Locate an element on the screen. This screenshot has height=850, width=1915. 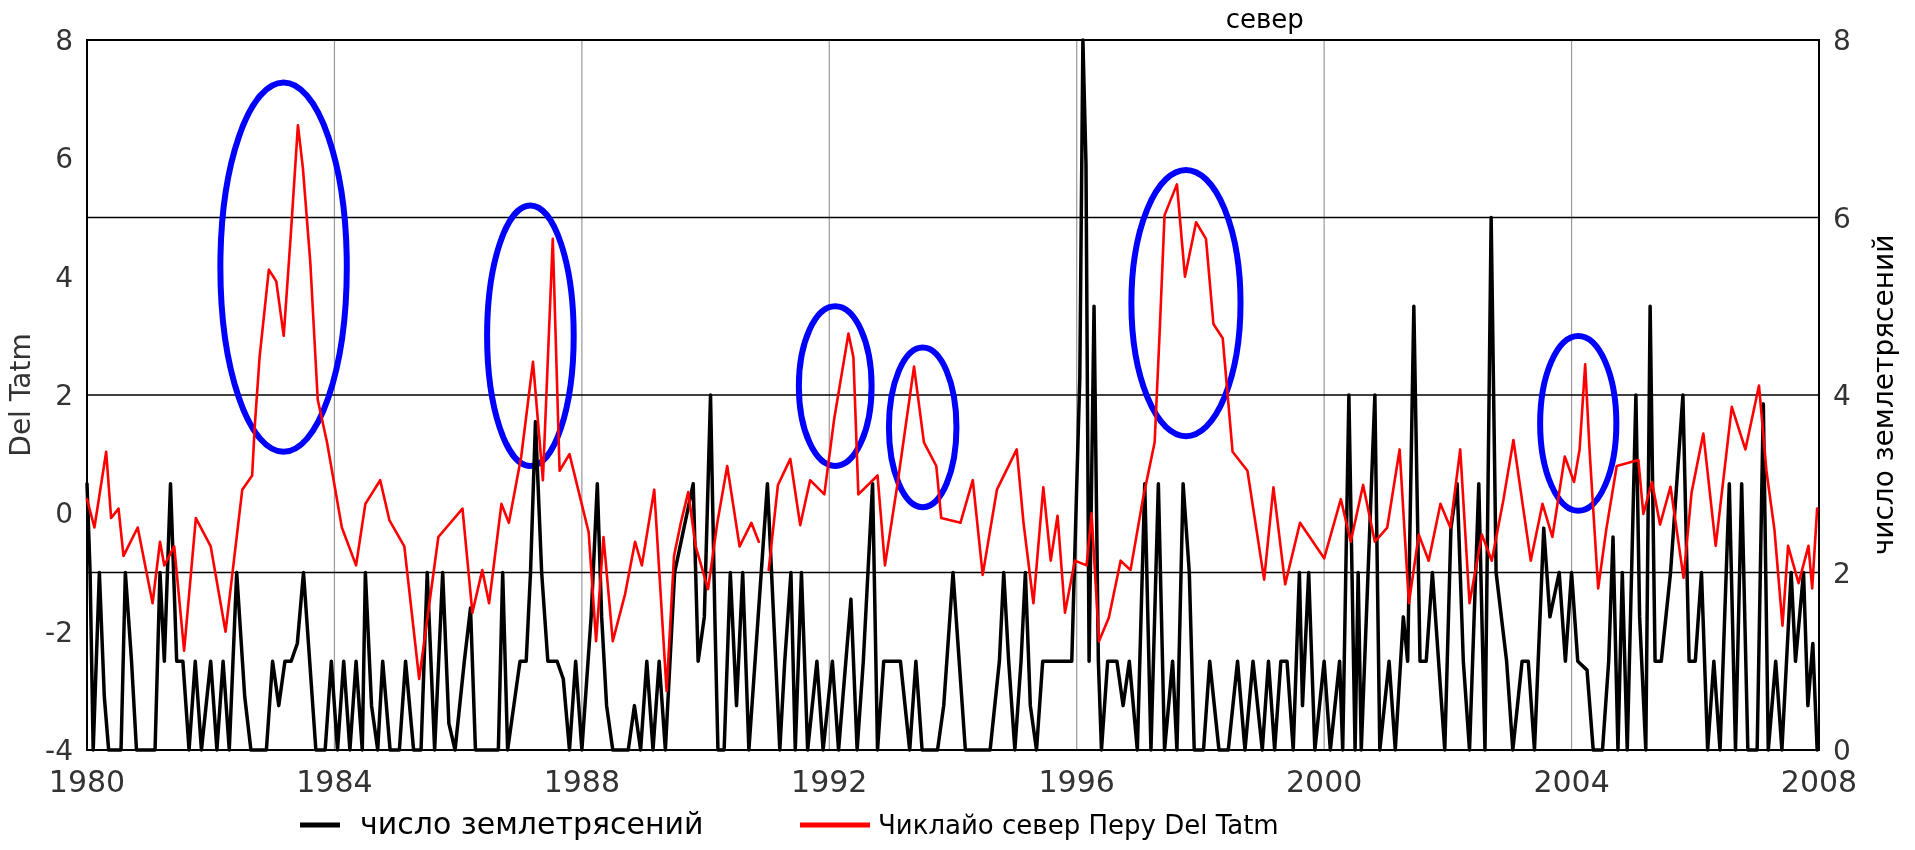
y2-tick-label: 0 is located at coordinates (1842, 750).